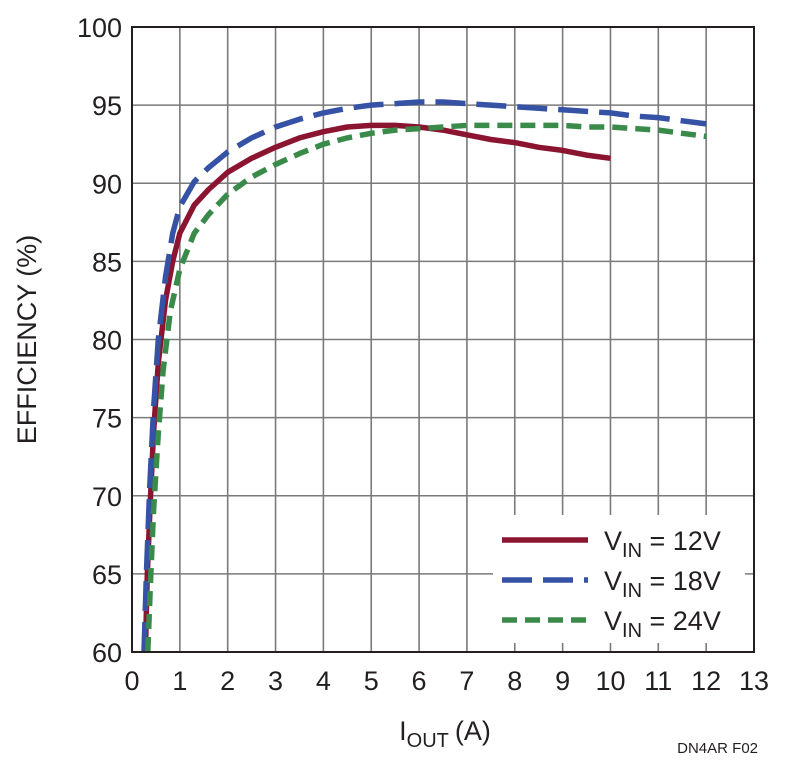 The height and width of the screenshot is (768, 800). What do you see at coordinates (466, 681) in the screenshot?
I see `x-tick-label: 7` at bounding box center [466, 681].